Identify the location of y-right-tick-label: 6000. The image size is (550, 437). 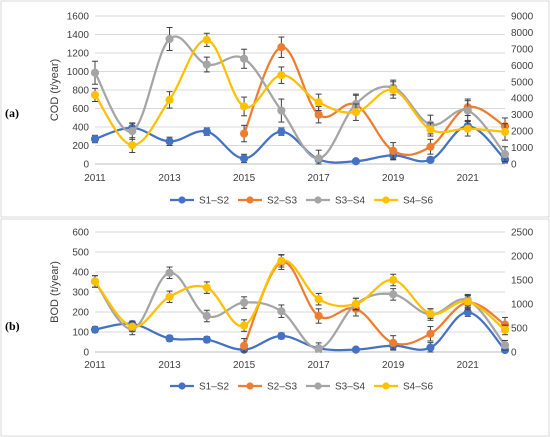
(522, 66).